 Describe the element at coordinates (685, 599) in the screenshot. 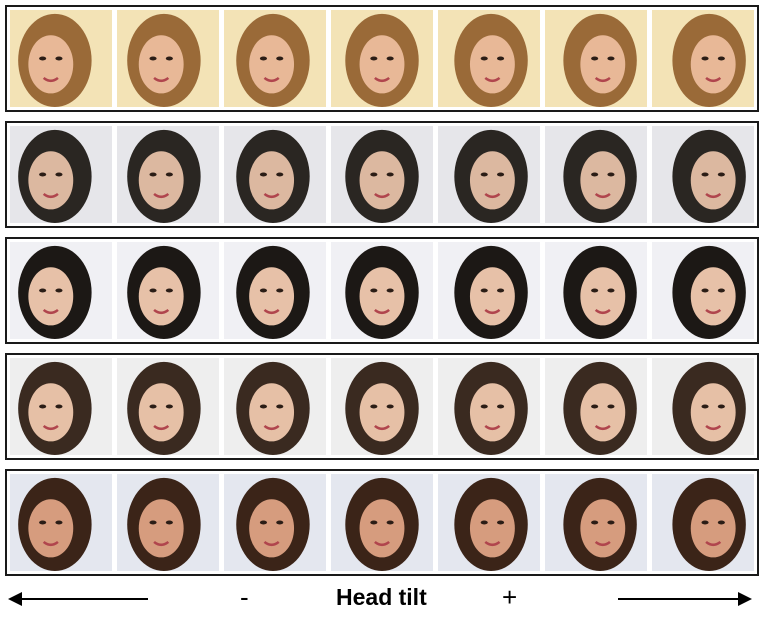

I see `right-arrow-icon` at that location.